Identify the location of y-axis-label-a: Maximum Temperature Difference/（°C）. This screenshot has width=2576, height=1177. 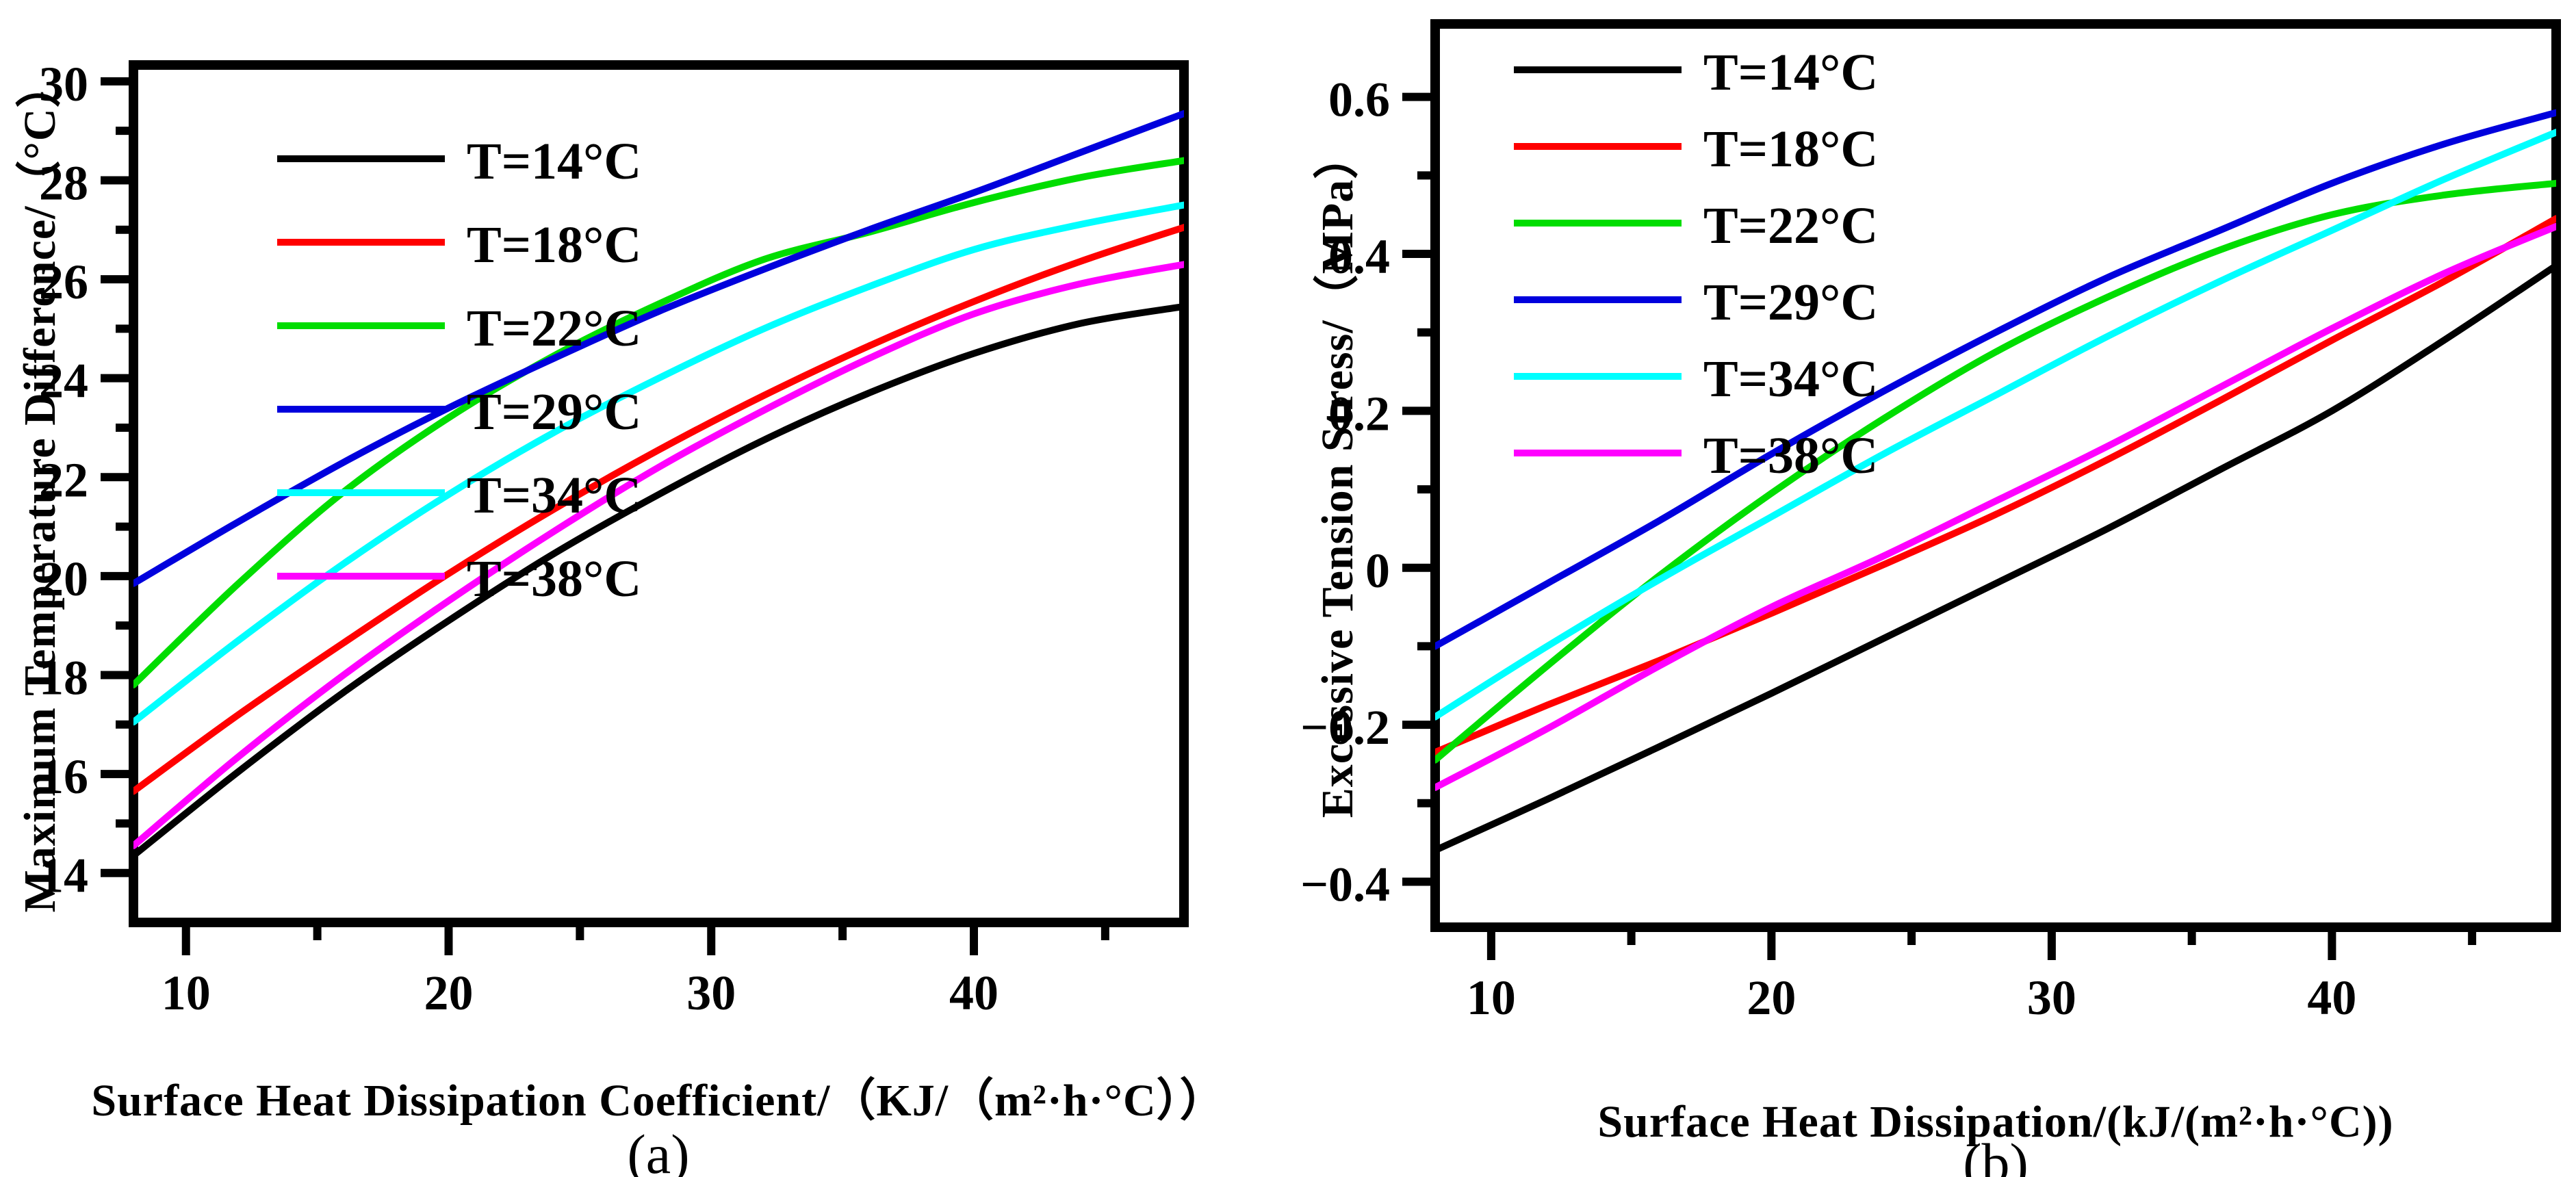
(40, 488).